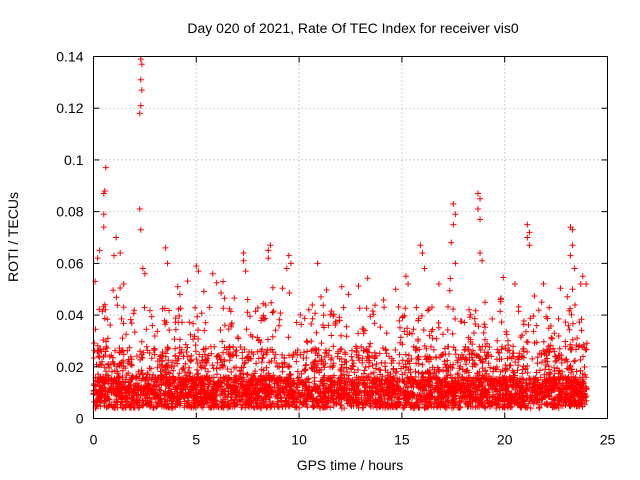 The width and height of the screenshot is (640, 480). What do you see at coordinates (69, 367) in the screenshot?
I see `y-tick-label: 0.02` at bounding box center [69, 367].